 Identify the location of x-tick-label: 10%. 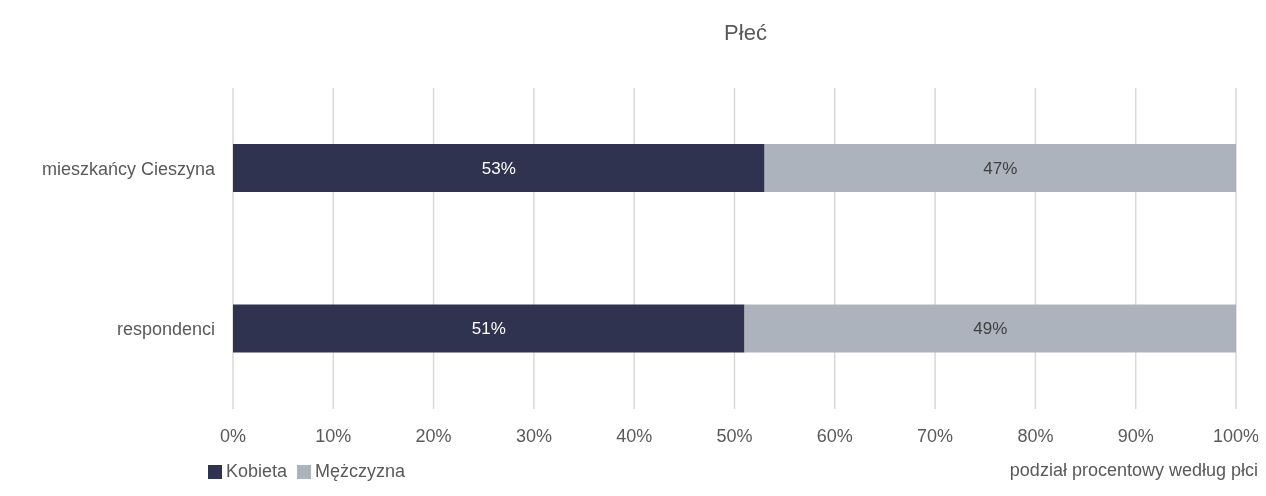
(333, 435).